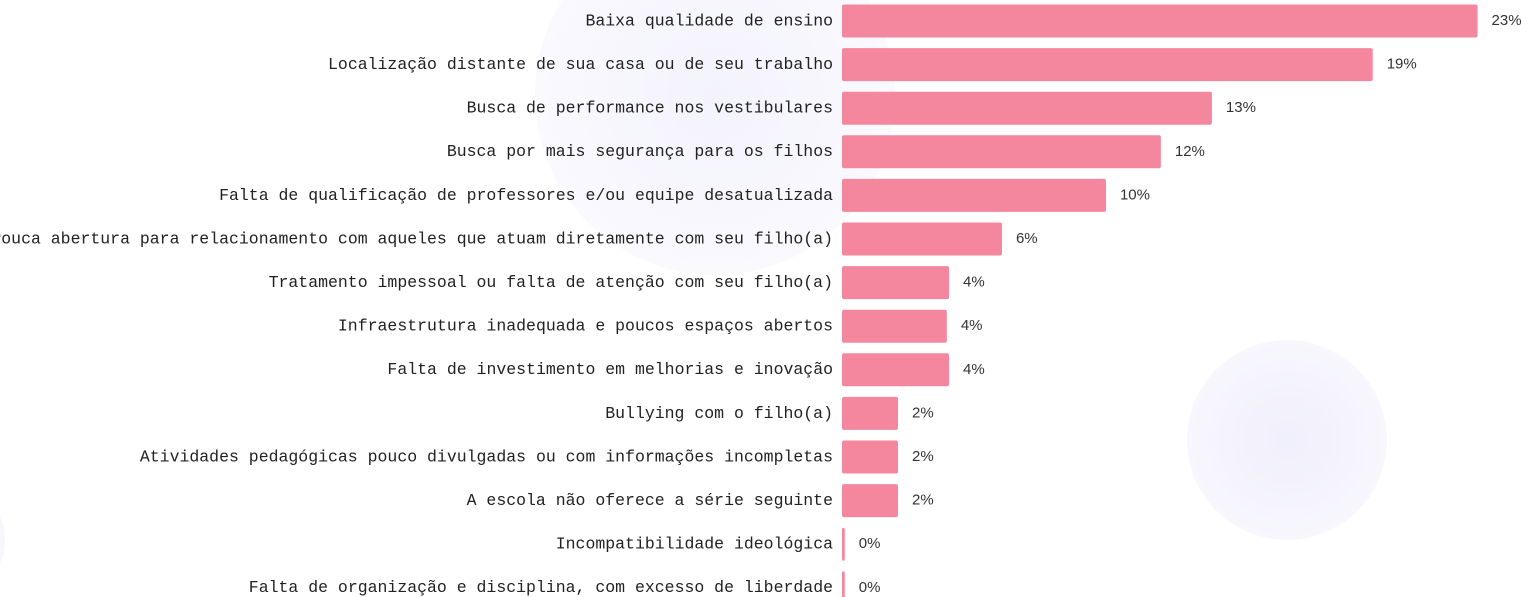 The width and height of the screenshot is (1530, 597). What do you see at coordinates (1402, 64) in the screenshot?
I see `value-label: 19%` at bounding box center [1402, 64].